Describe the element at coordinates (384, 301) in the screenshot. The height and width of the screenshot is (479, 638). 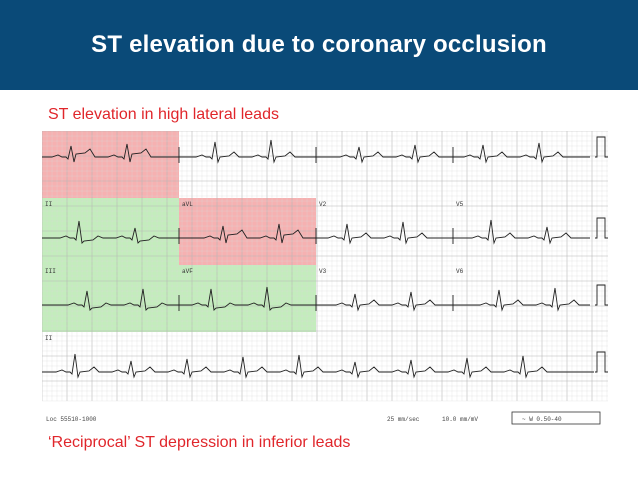
I see `trace-lead-v3` at that location.